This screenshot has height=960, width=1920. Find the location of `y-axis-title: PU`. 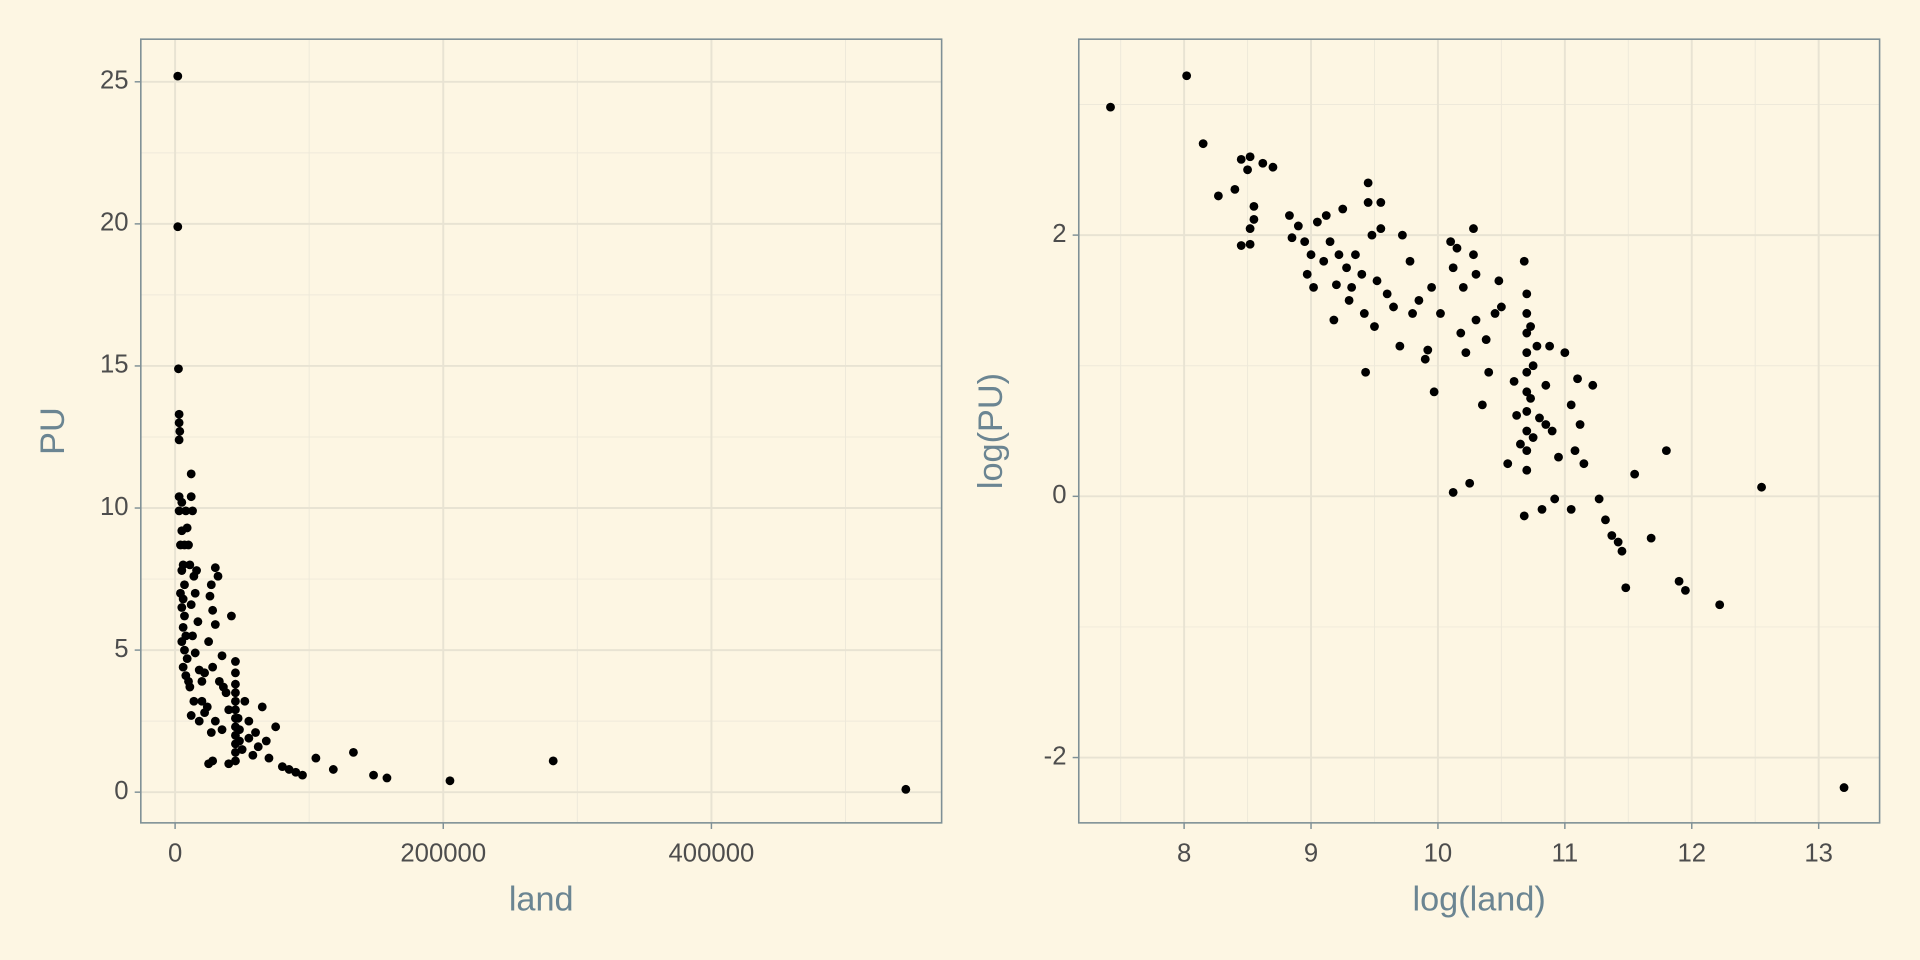

y-axis-title: PU is located at coordinates (53, 431).